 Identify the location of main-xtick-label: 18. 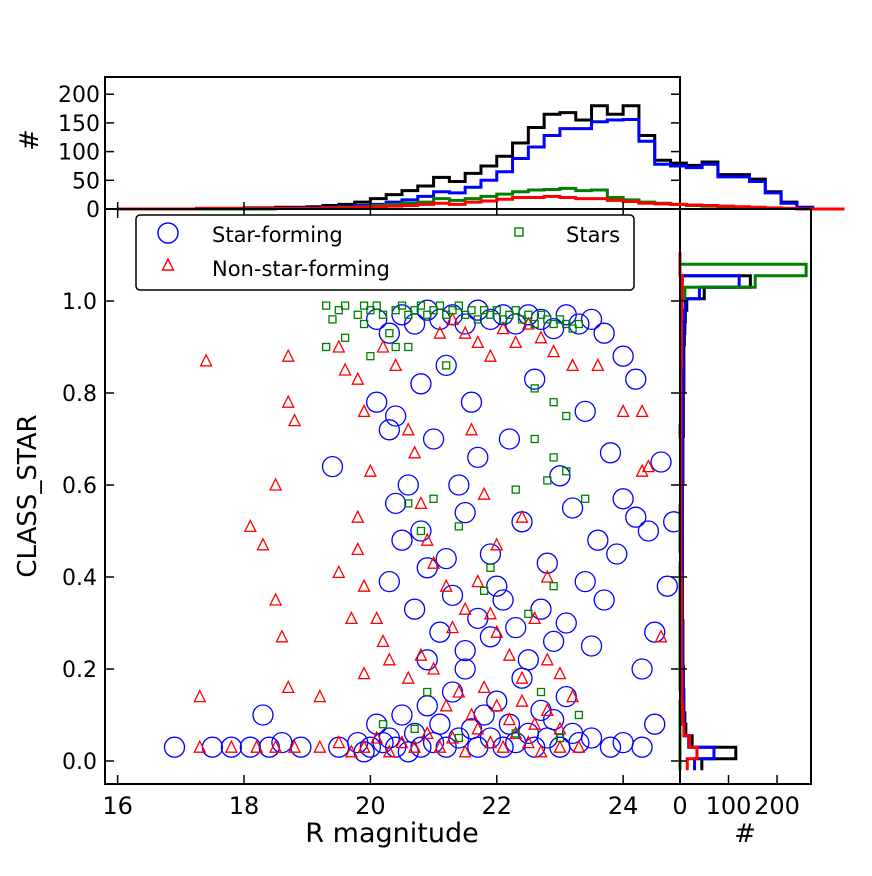
(244, 806).